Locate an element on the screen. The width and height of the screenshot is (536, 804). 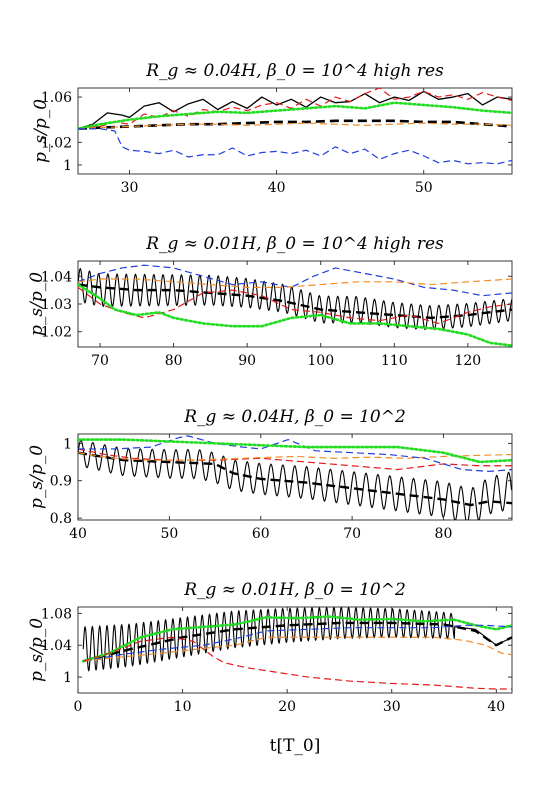
panel-1-series is located at coordinates (295, 126).